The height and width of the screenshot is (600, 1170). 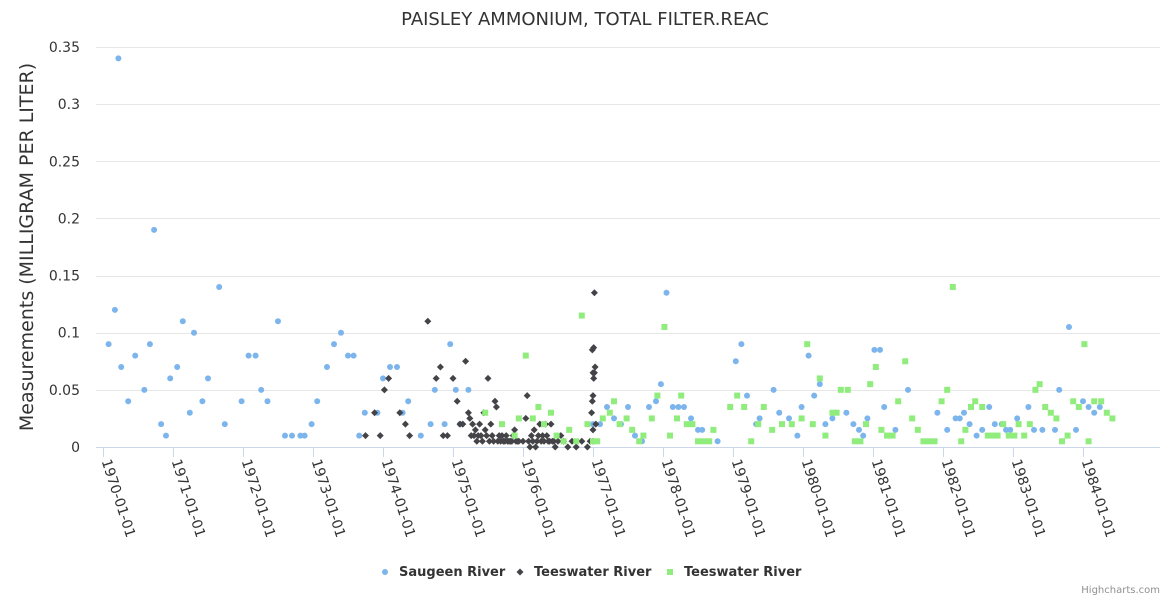 I want to click on legend-item: Teeswater River, so click(x=734, y=572).